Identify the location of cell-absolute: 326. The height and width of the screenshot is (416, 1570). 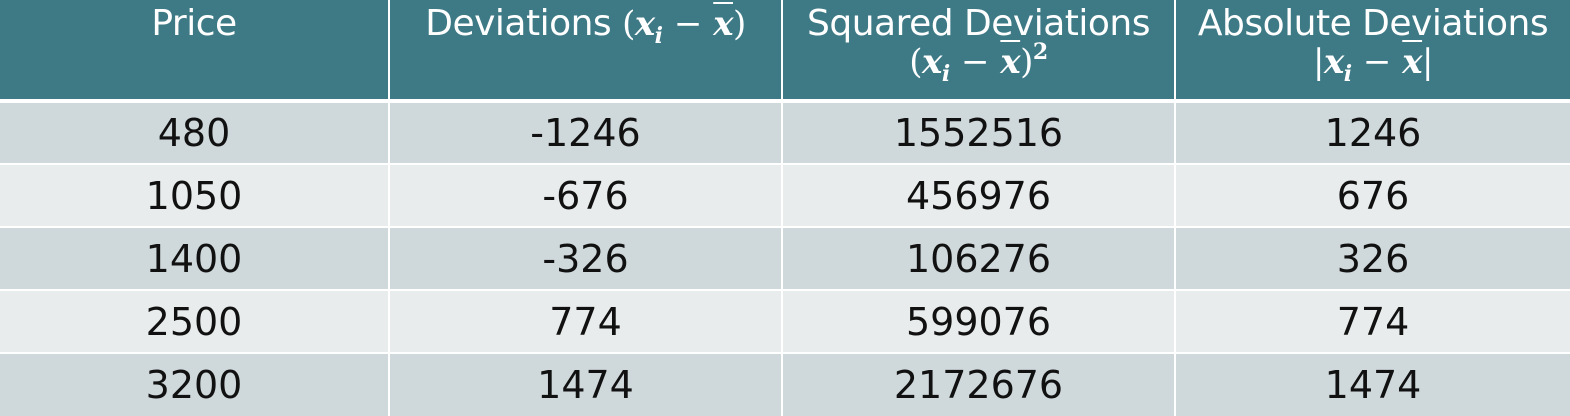
(1372, 259).